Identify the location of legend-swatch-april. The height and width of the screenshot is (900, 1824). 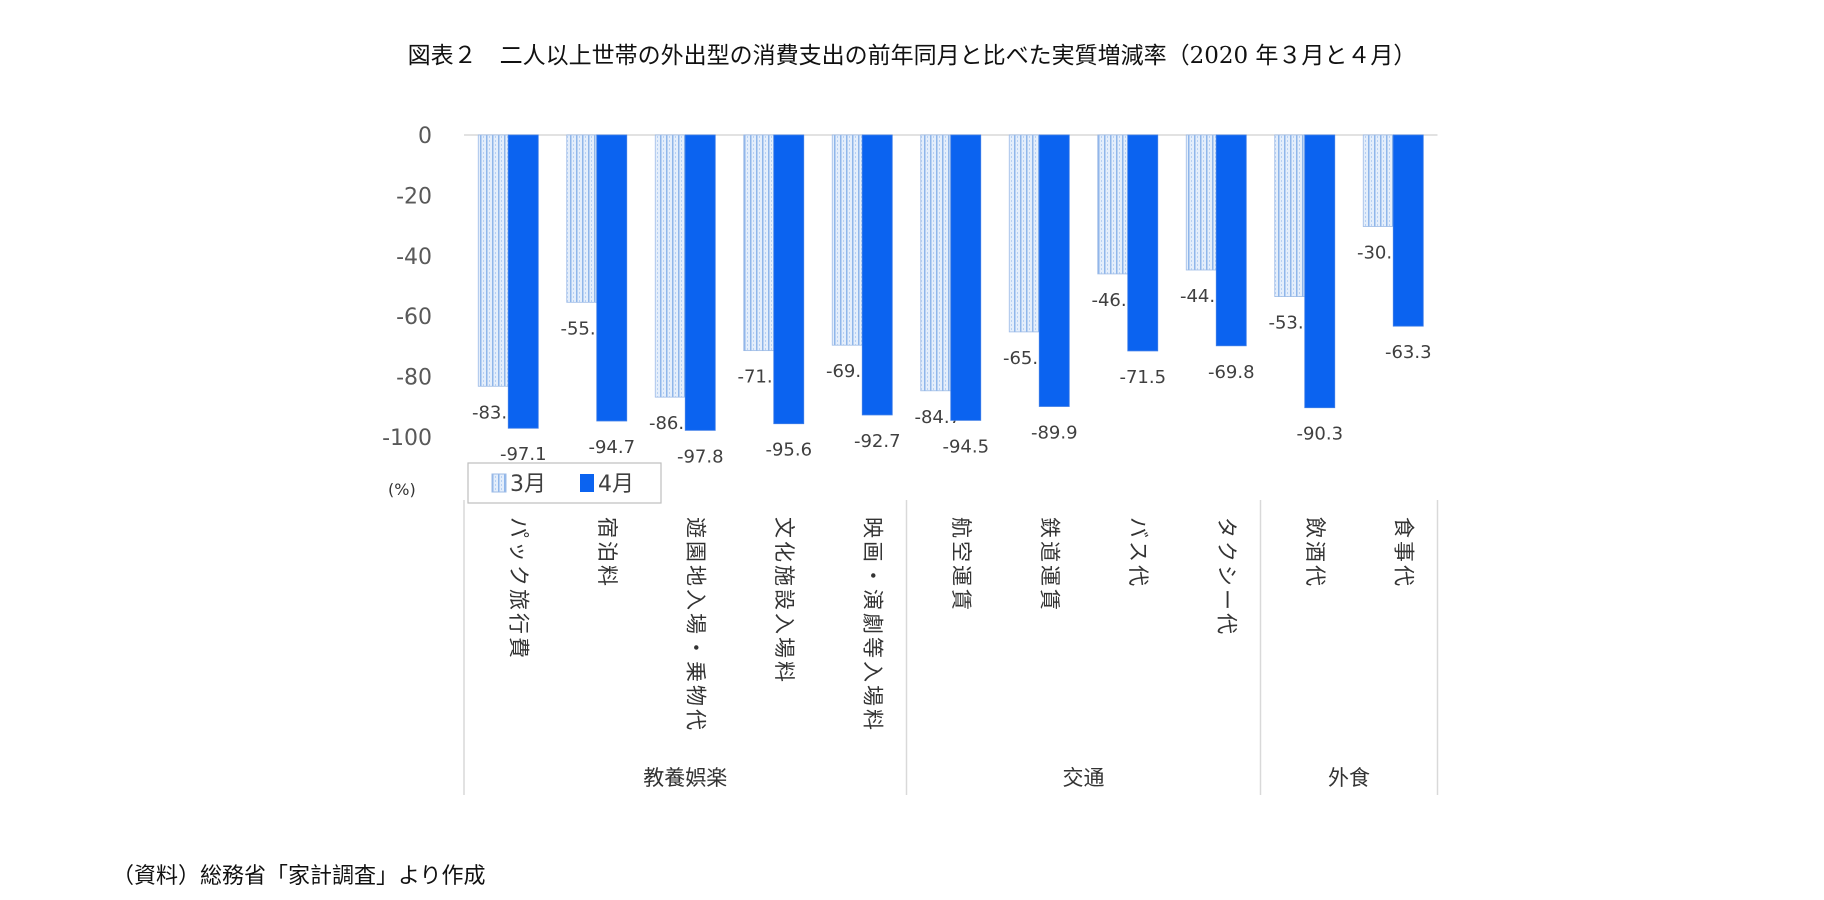
(587, 483).